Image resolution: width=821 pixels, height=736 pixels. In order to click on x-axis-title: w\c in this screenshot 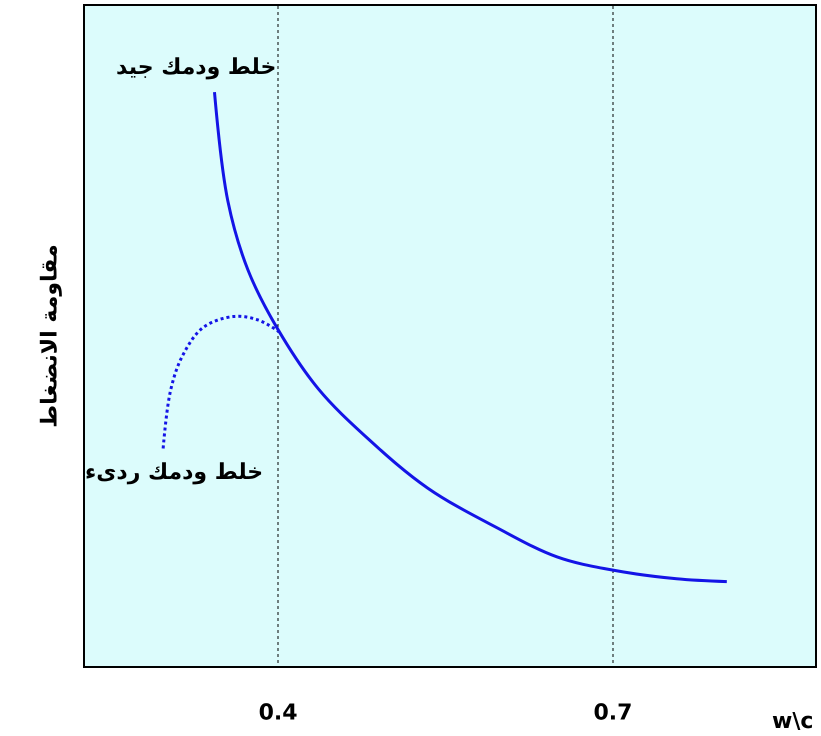, I will do `click(793, 721)`.